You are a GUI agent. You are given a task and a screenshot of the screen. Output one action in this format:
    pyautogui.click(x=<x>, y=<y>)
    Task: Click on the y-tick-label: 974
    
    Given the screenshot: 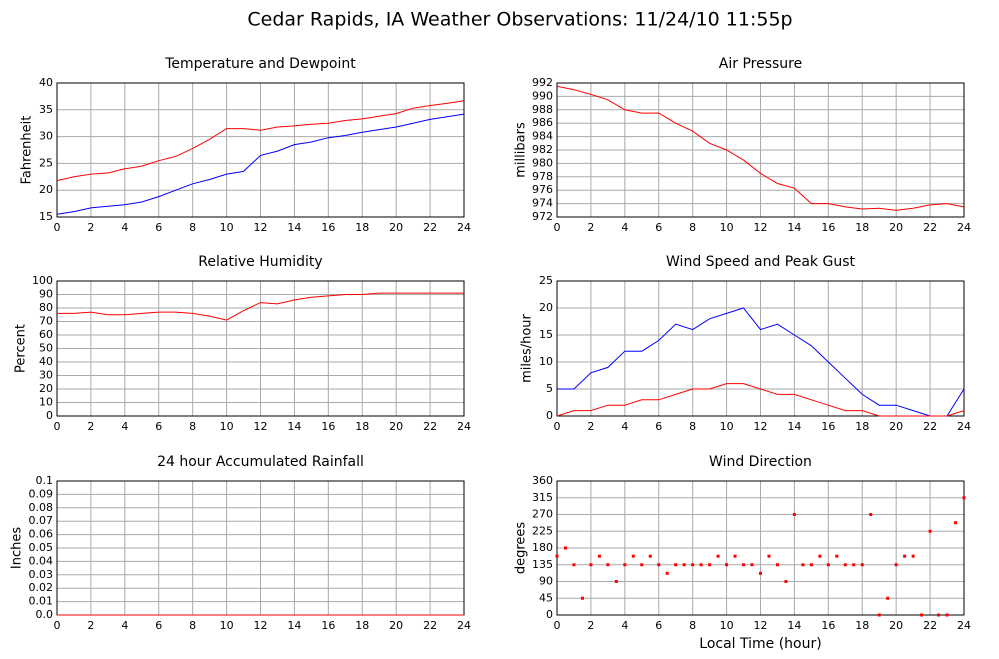 What is the action you would take?
    pyautogui.click(x=542, y=203)
    